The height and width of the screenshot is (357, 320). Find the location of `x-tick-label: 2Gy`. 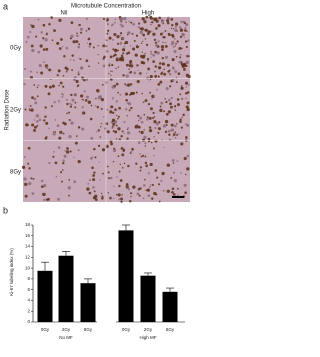

x-tick-label: 2Gy is located at coordinates (148, 329).